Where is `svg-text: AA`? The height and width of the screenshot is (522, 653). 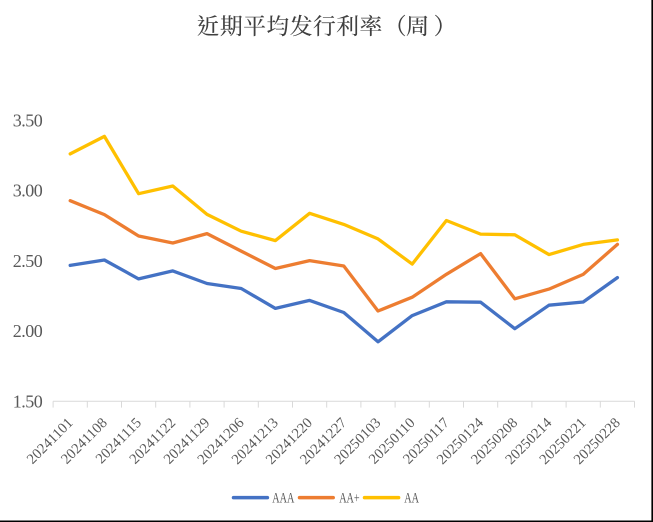 svg-text: AA is located at coordinates (411, 498).